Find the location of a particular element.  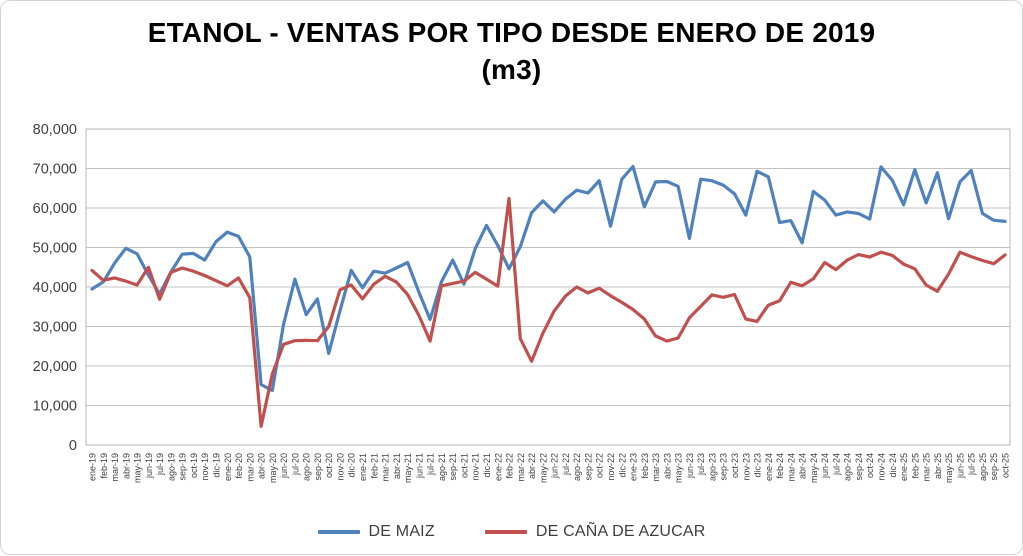

x-axis-tick-label: sep-23 is located at coordinates (724, 467).